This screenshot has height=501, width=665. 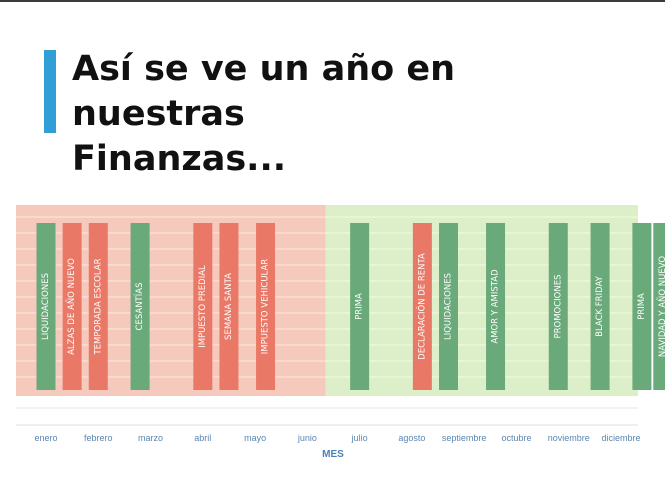 I want to click on event-label: IMPUESTO PREDIAL, so click(x=203, y=306).